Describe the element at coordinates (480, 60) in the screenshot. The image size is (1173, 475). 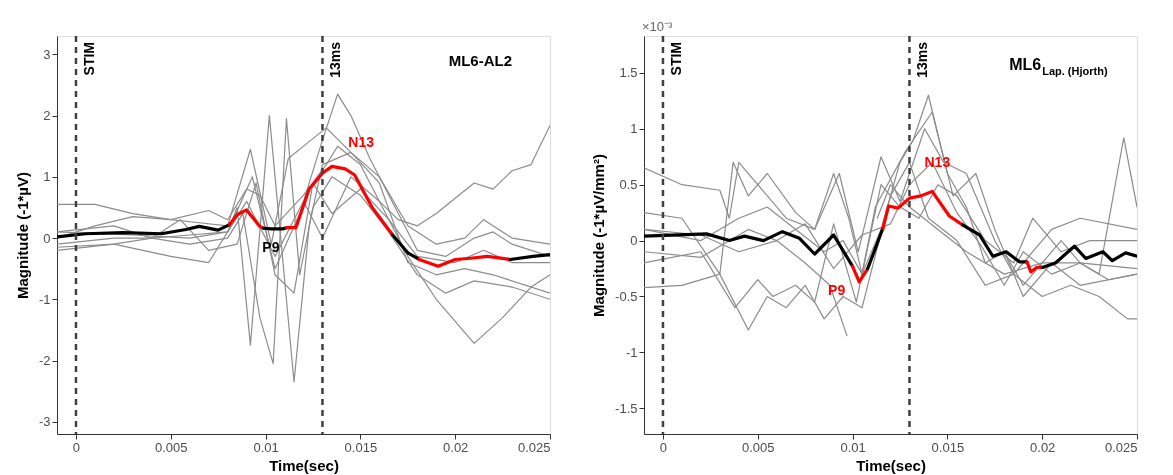
I see `text: ML6-AL2` at that location.